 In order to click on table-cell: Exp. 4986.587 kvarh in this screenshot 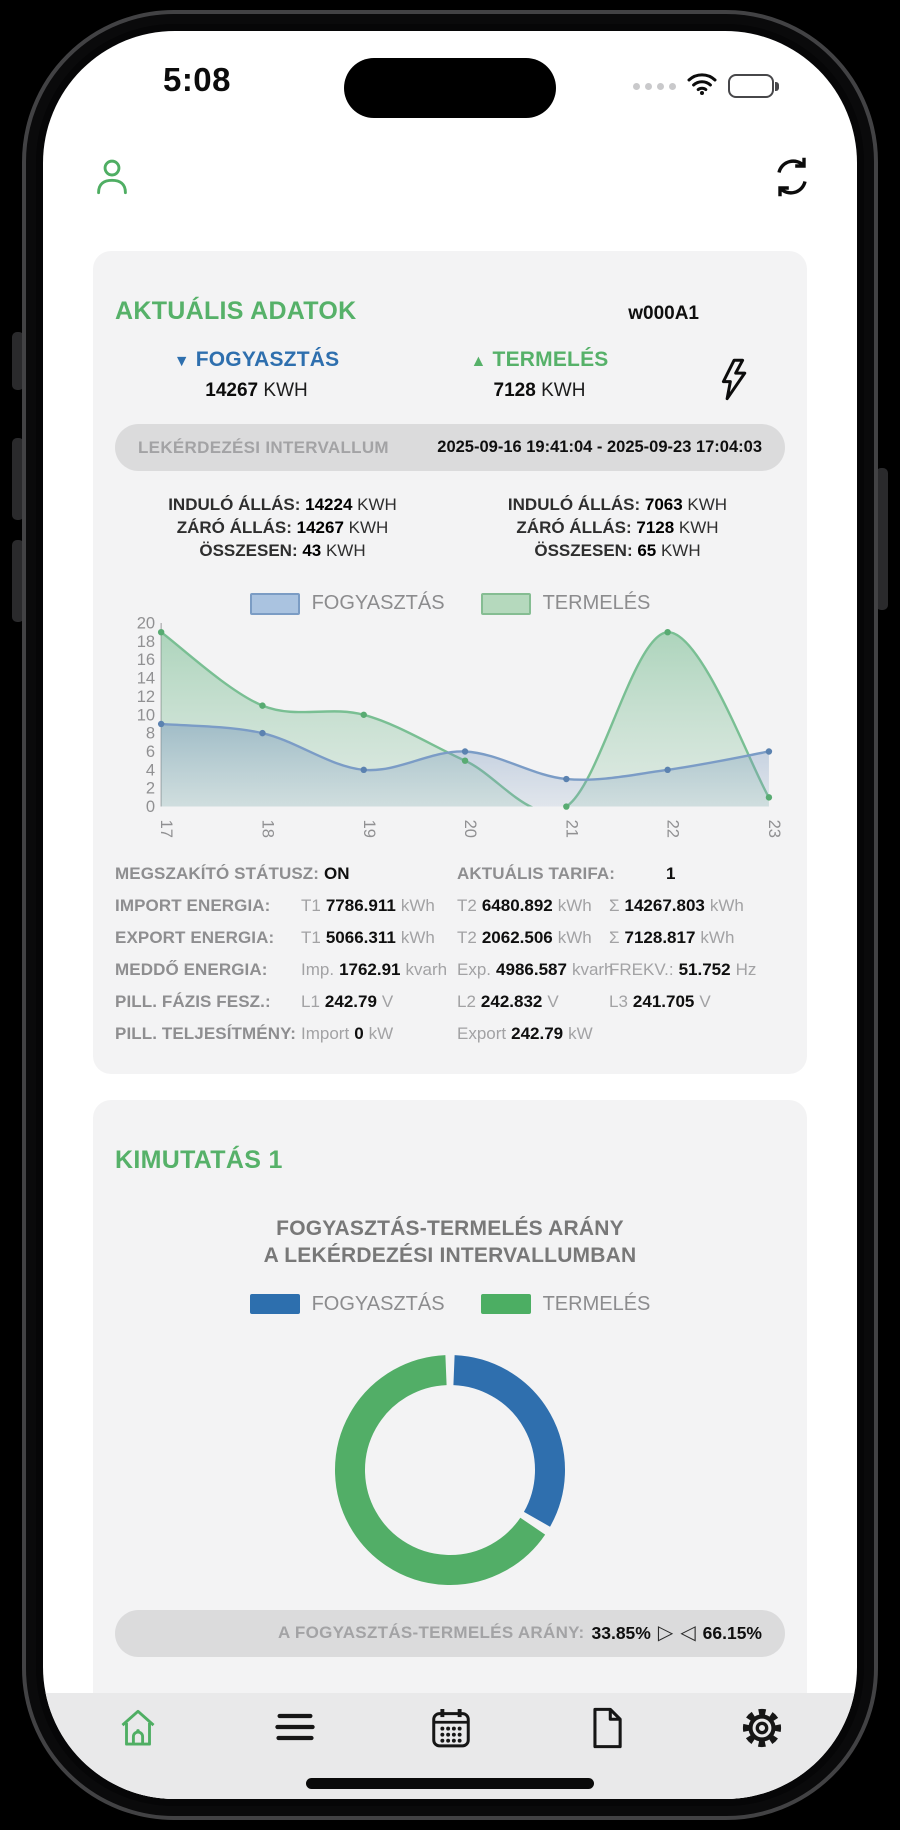, I will do `click(535, 969)`.